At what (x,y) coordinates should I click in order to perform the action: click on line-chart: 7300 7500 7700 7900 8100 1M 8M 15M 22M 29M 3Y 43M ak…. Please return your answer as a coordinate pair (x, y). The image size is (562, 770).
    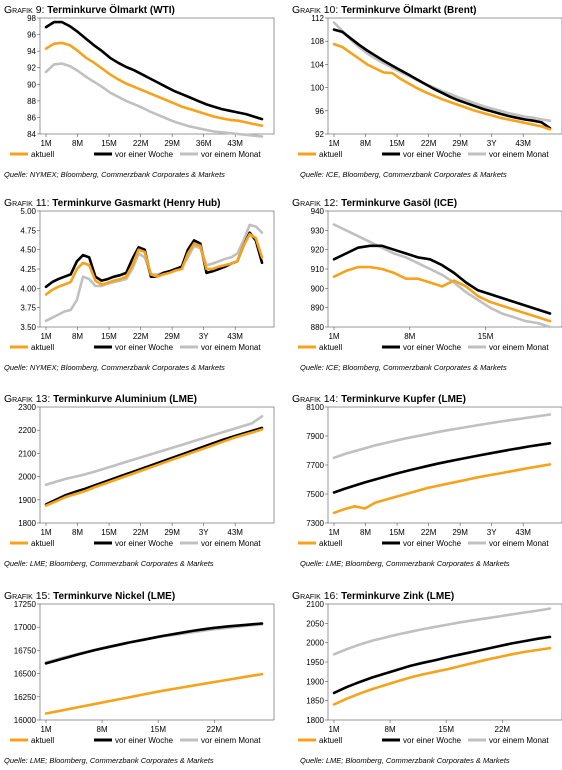
    Looking at the image, I should click on (430, 475).